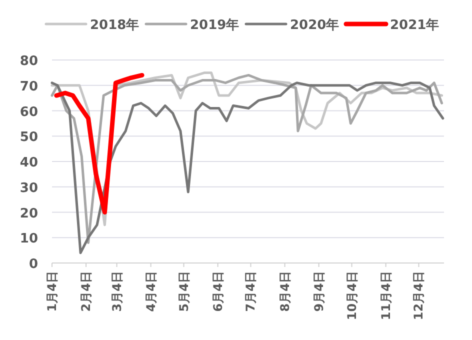  I want to click on y-tick-label: 80, so click(29, 61).